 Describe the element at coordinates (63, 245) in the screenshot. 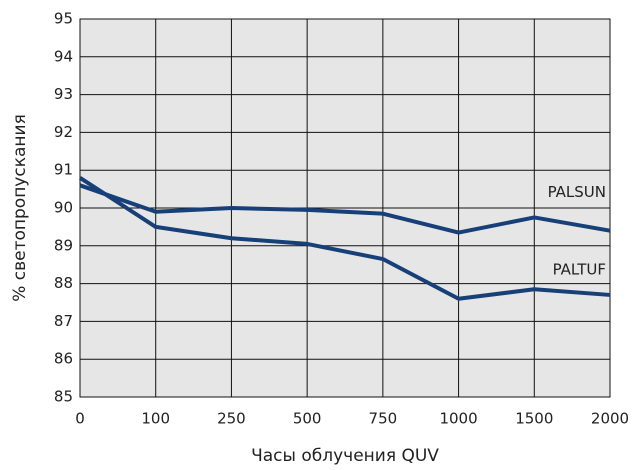

I see `y-tick-label: 89` at that location.